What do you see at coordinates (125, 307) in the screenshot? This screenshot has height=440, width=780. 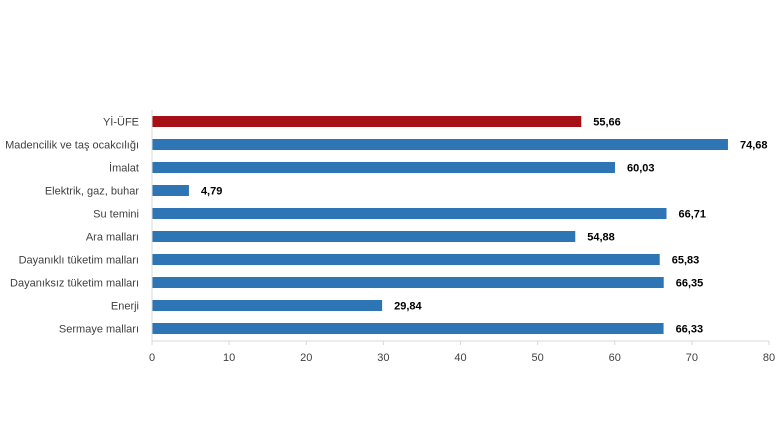 I see `category-label-8: Enerji` at bounding box center [125, 307].